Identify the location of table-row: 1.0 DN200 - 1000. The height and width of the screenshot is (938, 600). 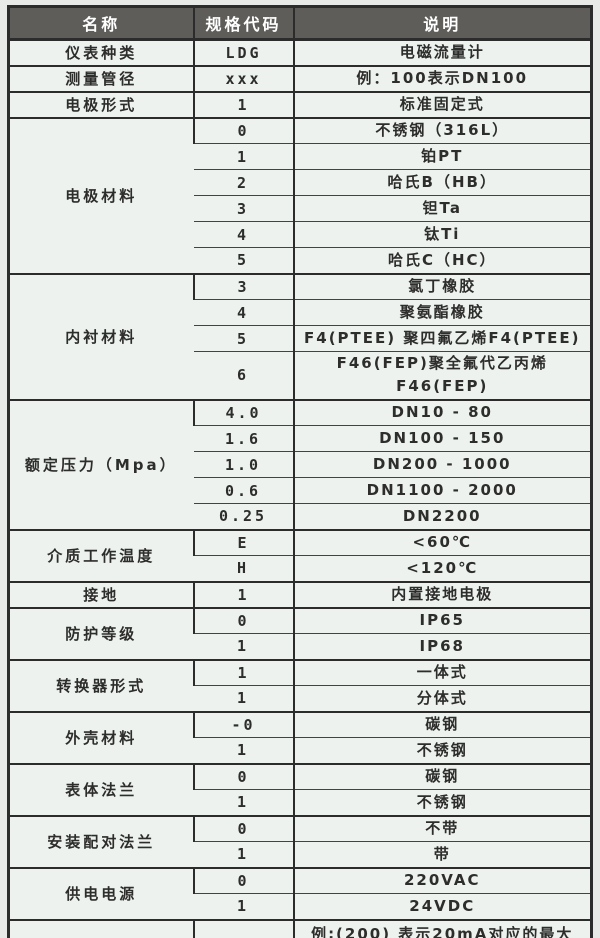
(300, 464).